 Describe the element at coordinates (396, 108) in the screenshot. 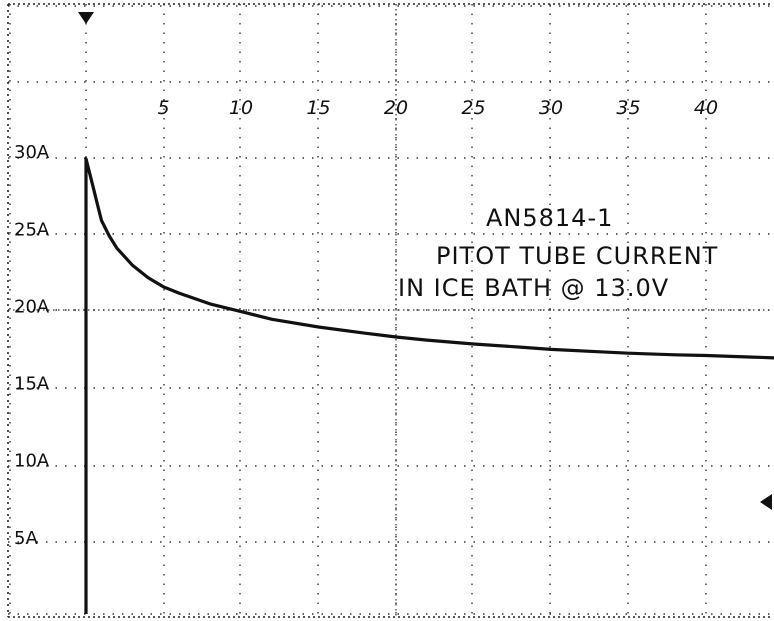

I see `x-tick-label: 20` at that location.